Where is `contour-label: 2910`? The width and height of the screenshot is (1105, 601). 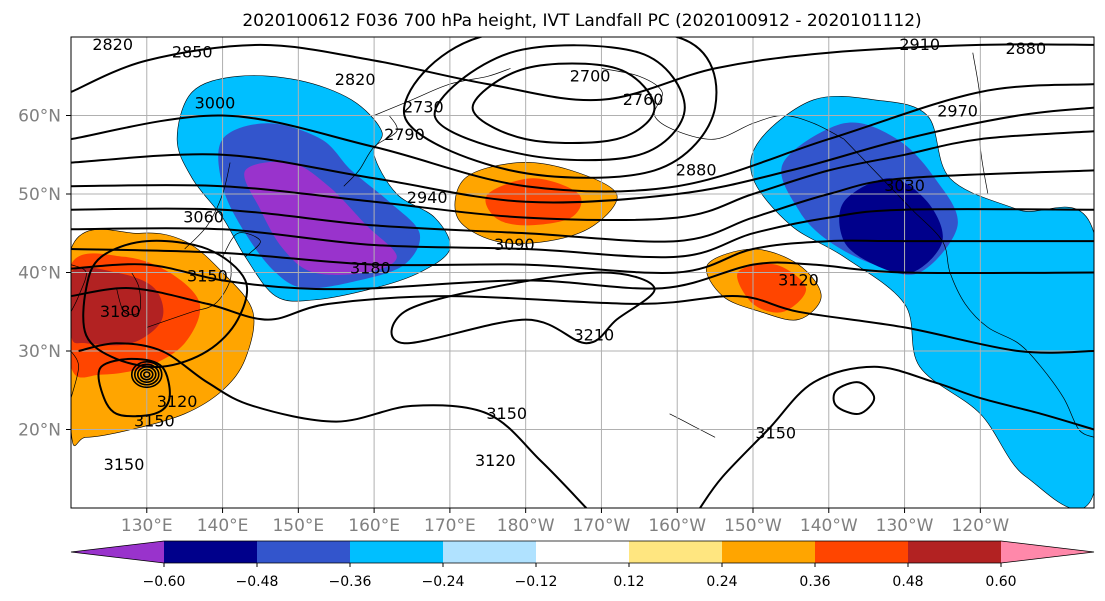 contour-label: 2910 is located at coordinates (919, 44).